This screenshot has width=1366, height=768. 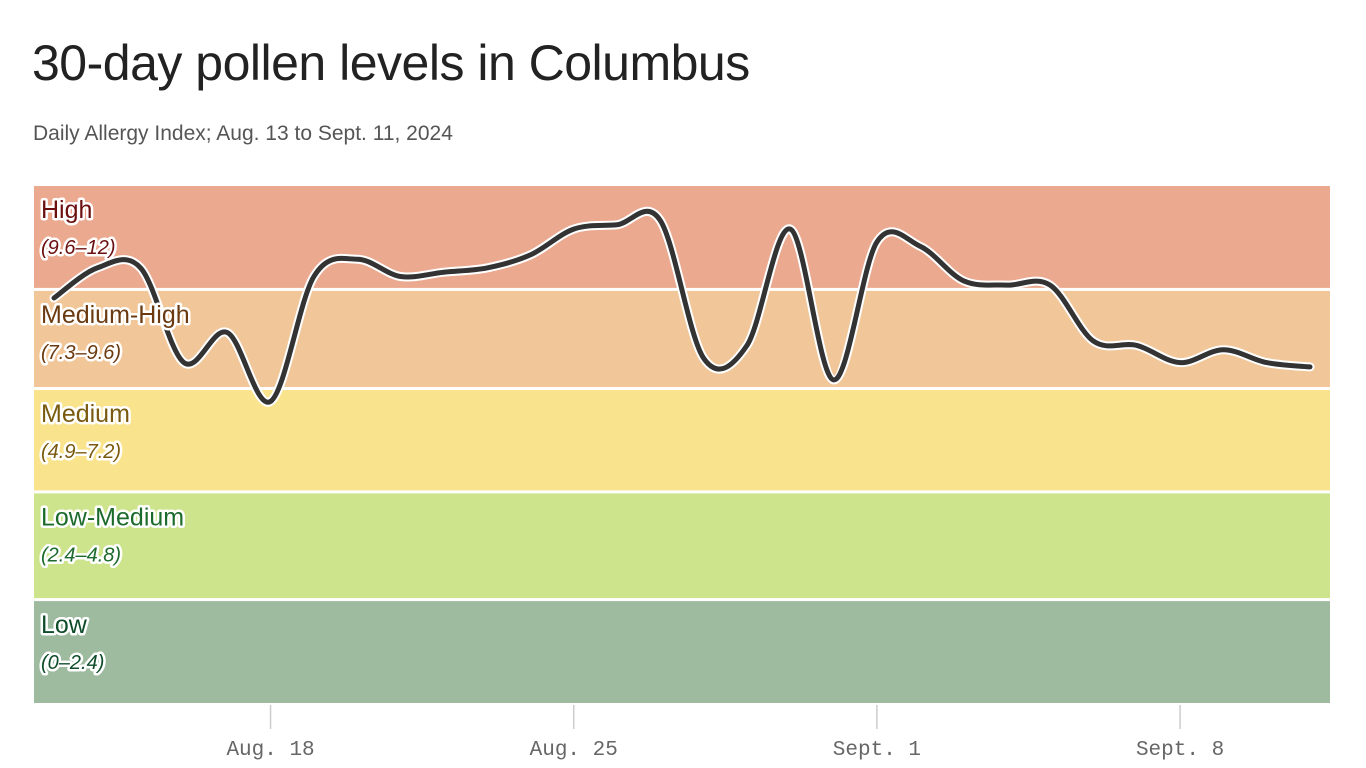 What do you see at coordinates (115, 315) in the screenshot?
I see `band-label-medium-high: Medium-High` at bounding box center [115, 315].